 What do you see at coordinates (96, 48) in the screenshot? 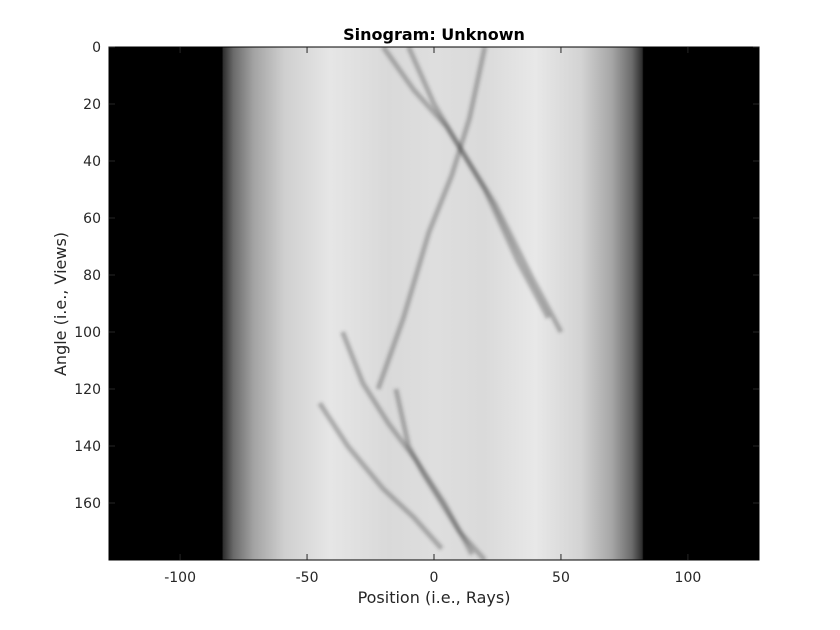
I see `y-tick-label: 0` at bounding box center [96, 48].